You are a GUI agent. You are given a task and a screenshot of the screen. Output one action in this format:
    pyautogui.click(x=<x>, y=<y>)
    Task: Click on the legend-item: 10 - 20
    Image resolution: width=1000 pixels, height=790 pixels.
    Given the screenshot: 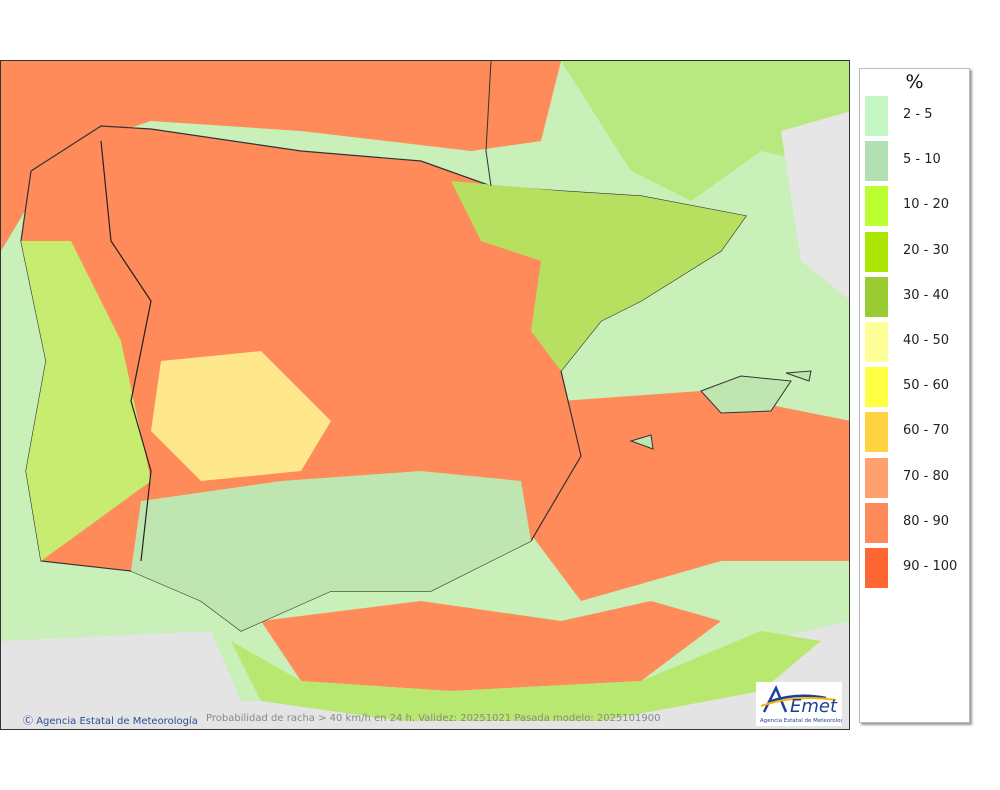 What is the action you would take?
    pyautogui.click(x=917, y=206)
    